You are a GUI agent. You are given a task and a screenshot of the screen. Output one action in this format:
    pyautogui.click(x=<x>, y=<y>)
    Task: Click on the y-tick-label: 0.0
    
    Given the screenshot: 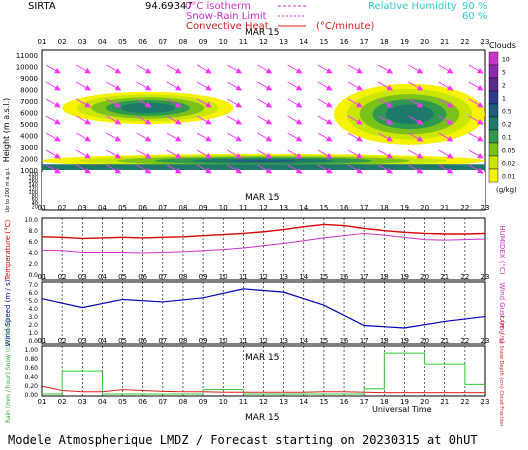 What is the action you would take?
    pyautogui.click(x=33, y=341)
    